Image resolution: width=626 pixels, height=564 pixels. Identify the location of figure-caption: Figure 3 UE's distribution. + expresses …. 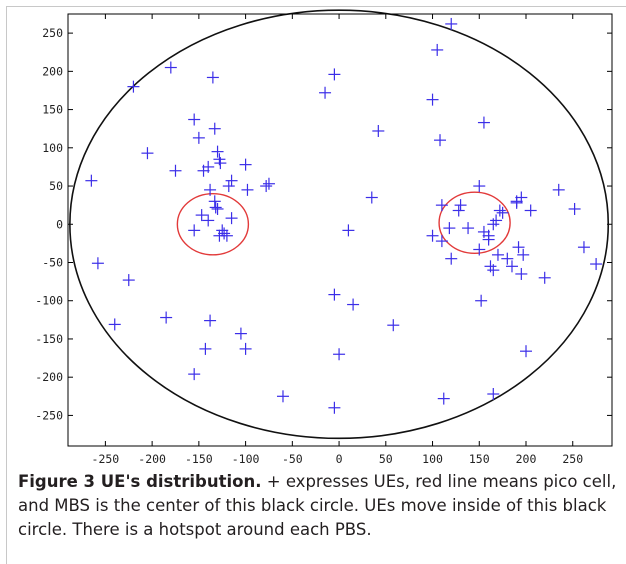
(318, 506).